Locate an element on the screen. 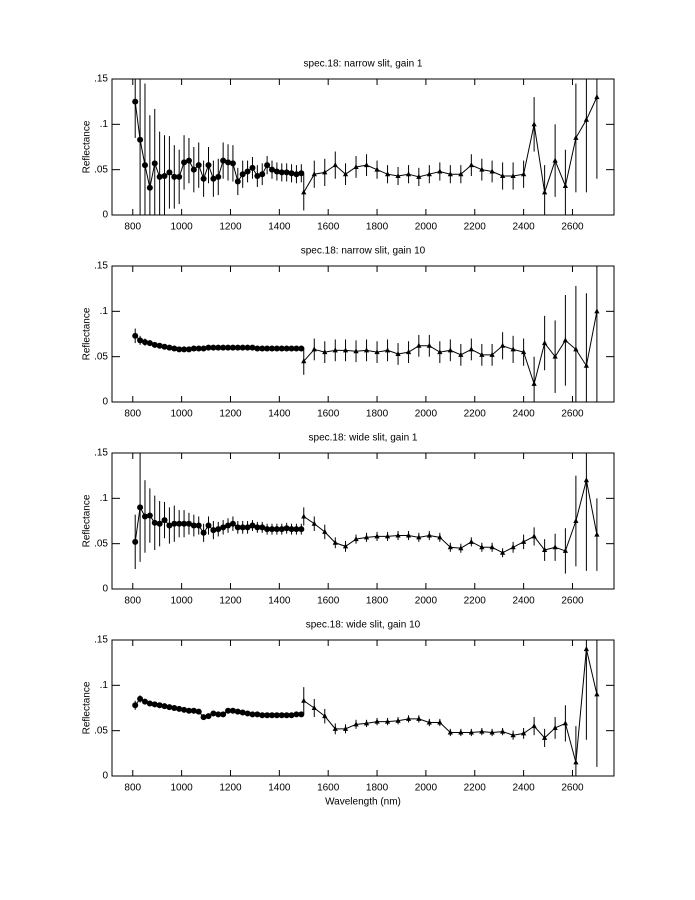 This screenshot has height=900, width=695. x-tick-label: 2200 is located at coordinates (475, 227).